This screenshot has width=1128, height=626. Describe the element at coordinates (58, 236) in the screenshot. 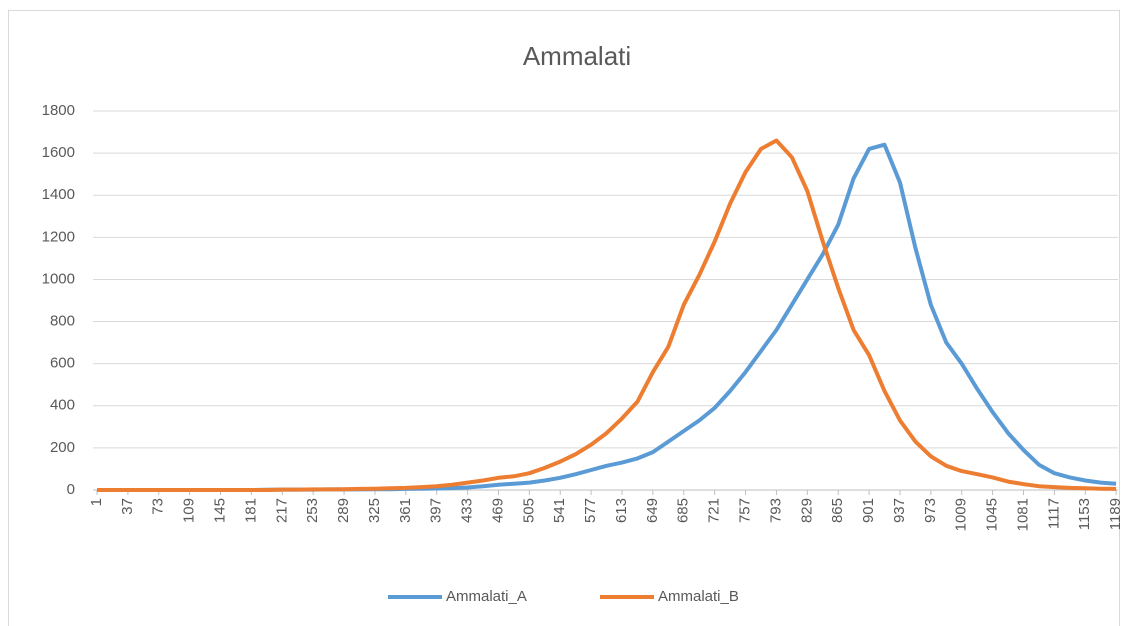

I see `y-tick-label: 1200` at that location.